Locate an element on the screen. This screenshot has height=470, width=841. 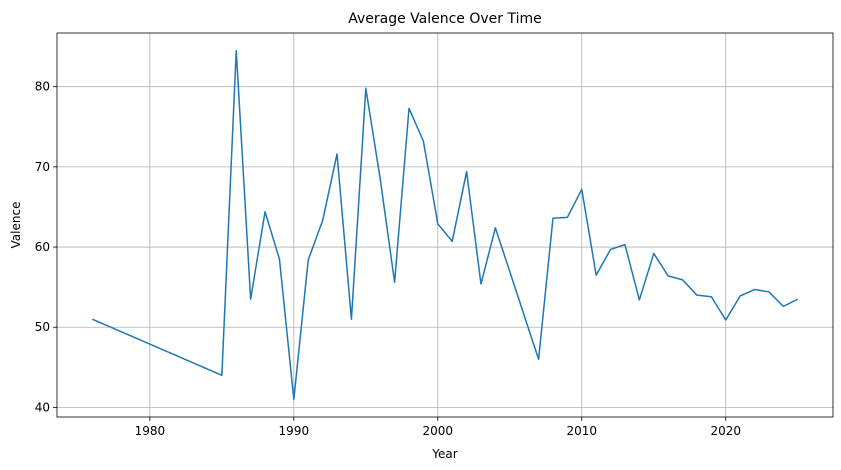
x-axis-label: Year is located at coordinates (444, 454).